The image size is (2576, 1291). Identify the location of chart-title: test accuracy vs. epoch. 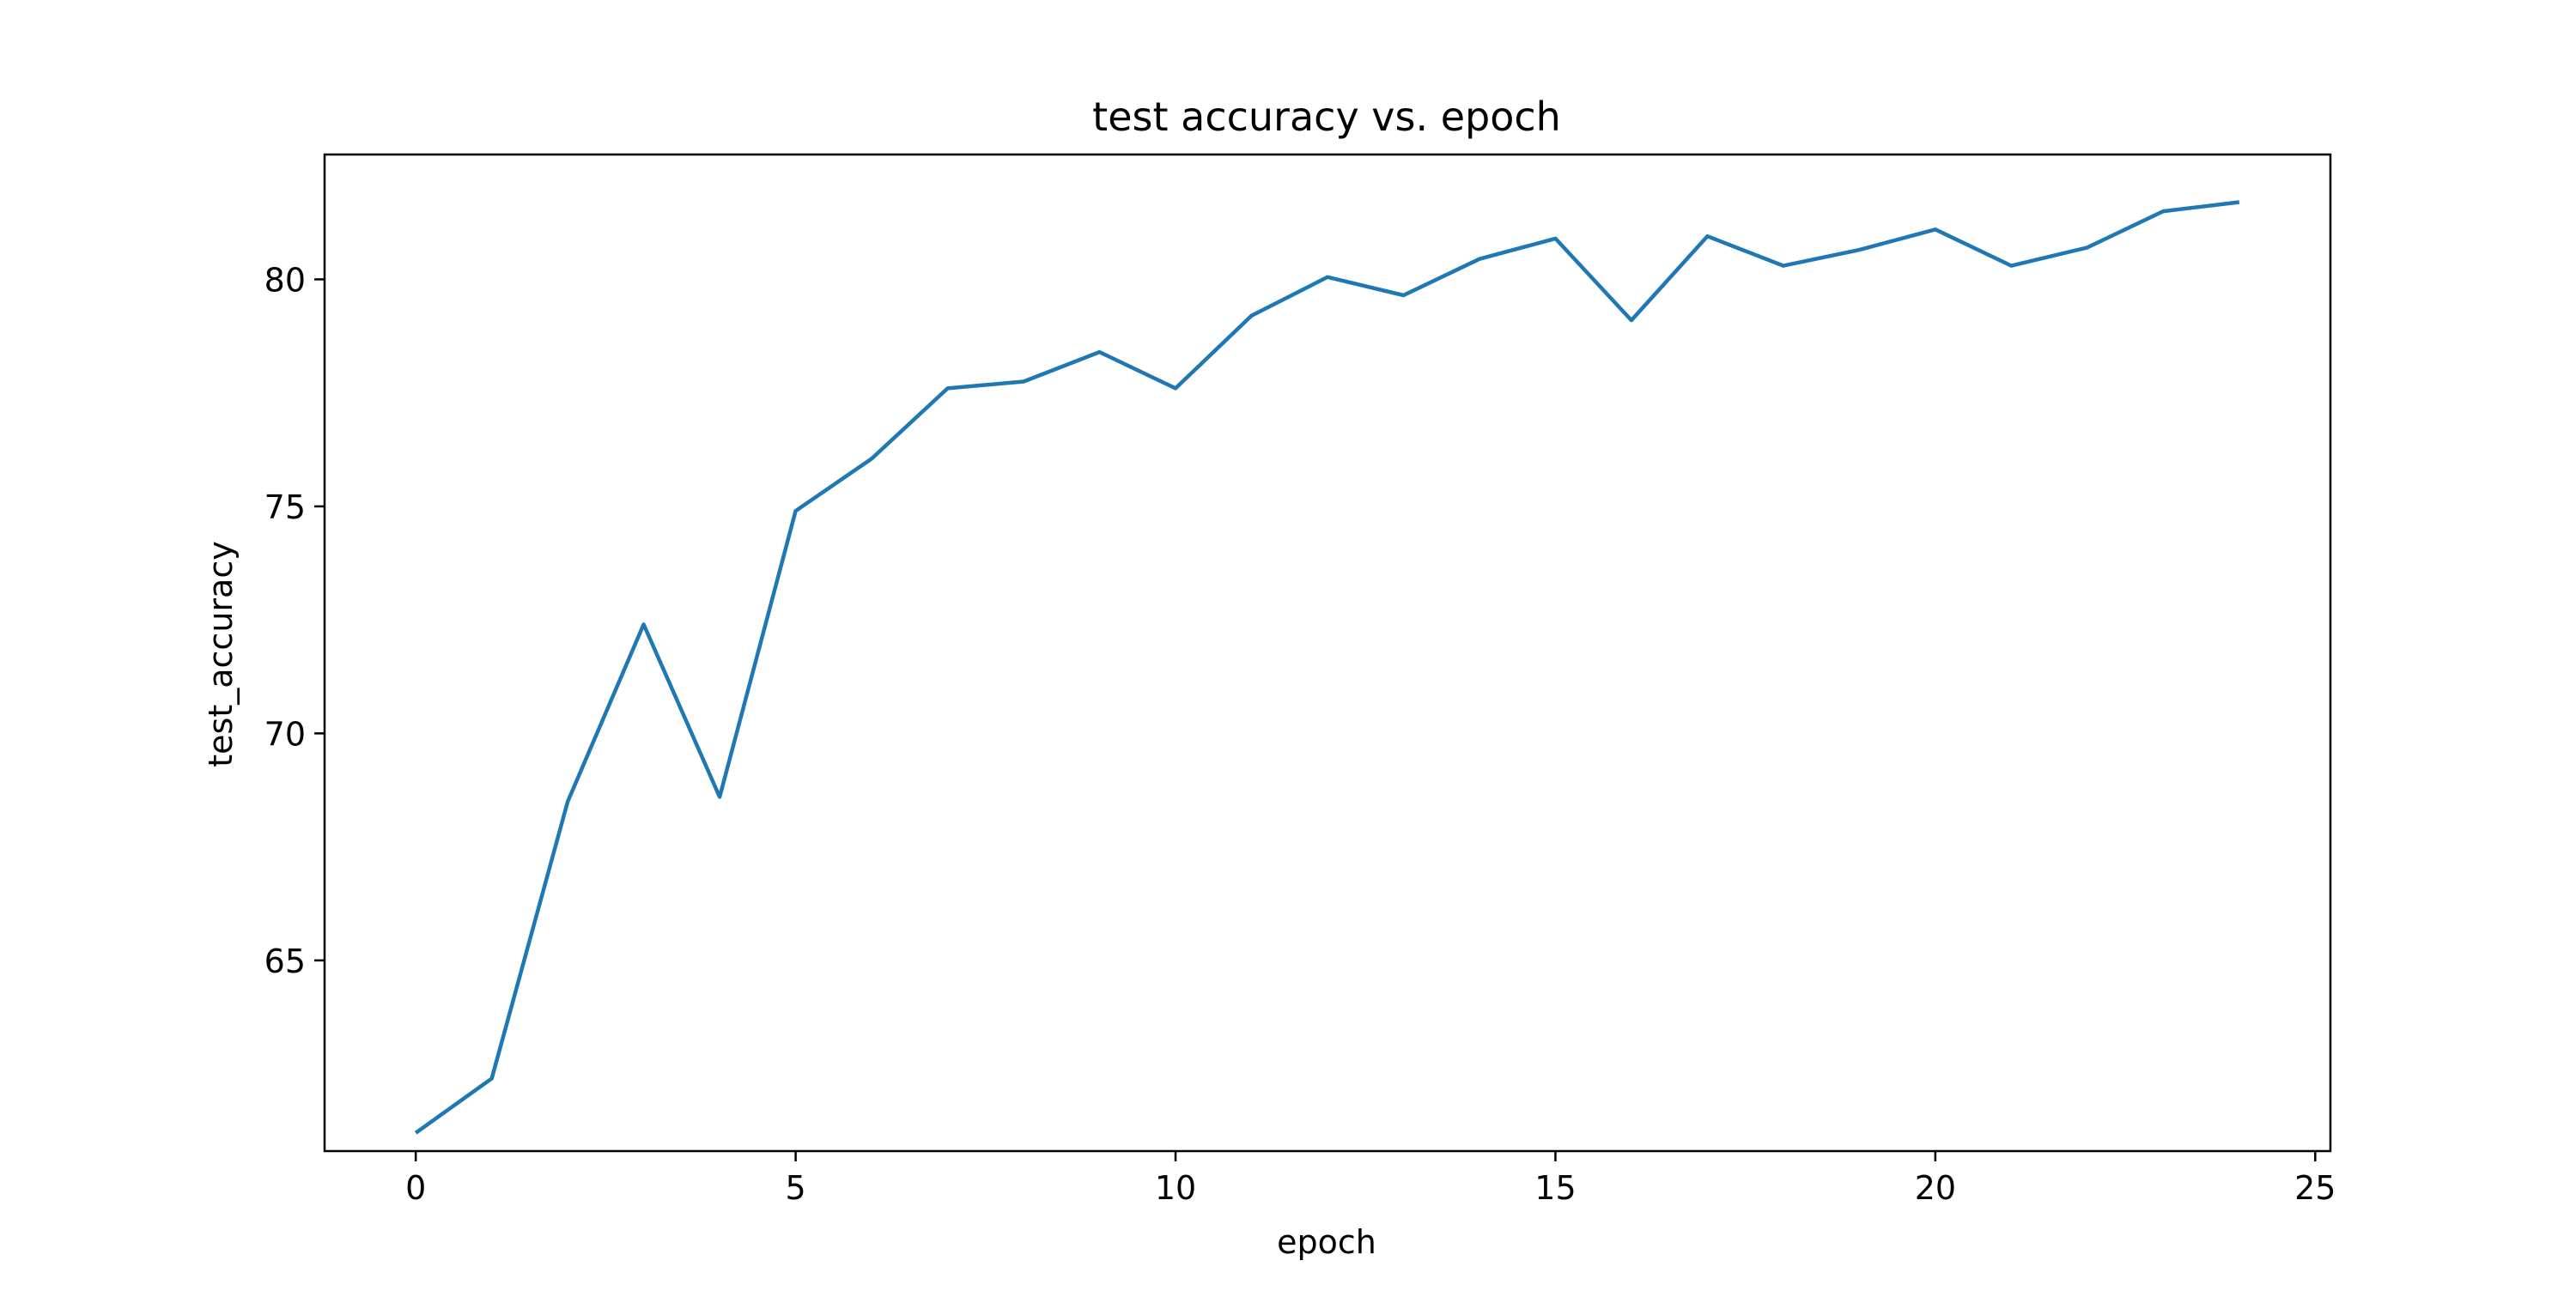
(1327, 117).